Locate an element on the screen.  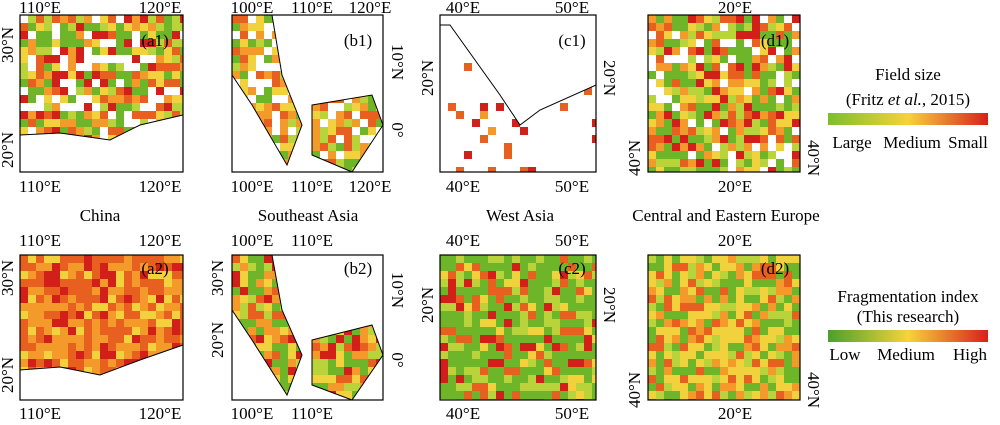
land-cells is located at coordinates (724, 93).